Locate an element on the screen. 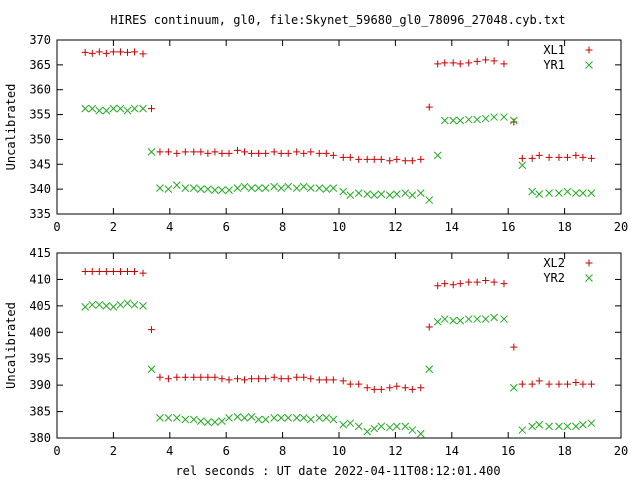  y-tick-label: 350 is located at coordinates (40, 139).